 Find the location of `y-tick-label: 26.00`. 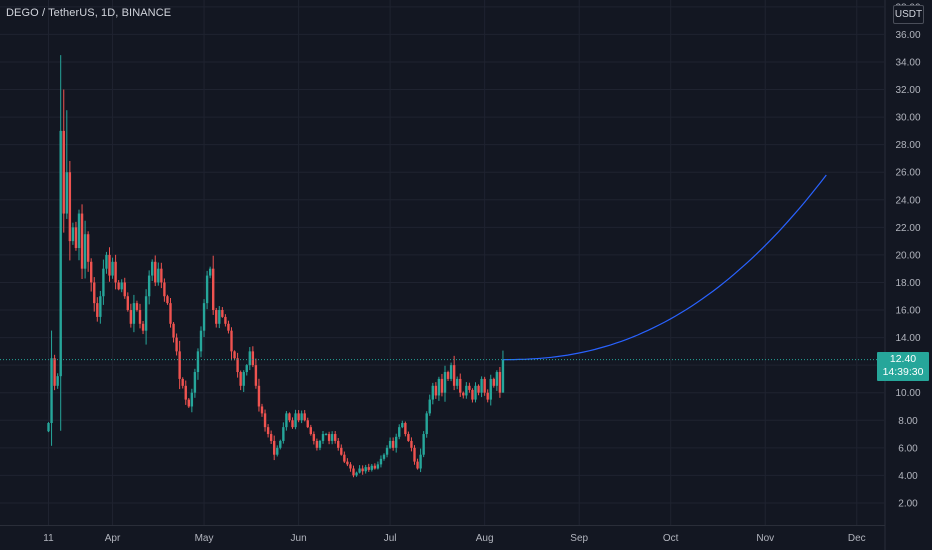

y-tick-label: 26.00 is located at coordinates (907, 173).